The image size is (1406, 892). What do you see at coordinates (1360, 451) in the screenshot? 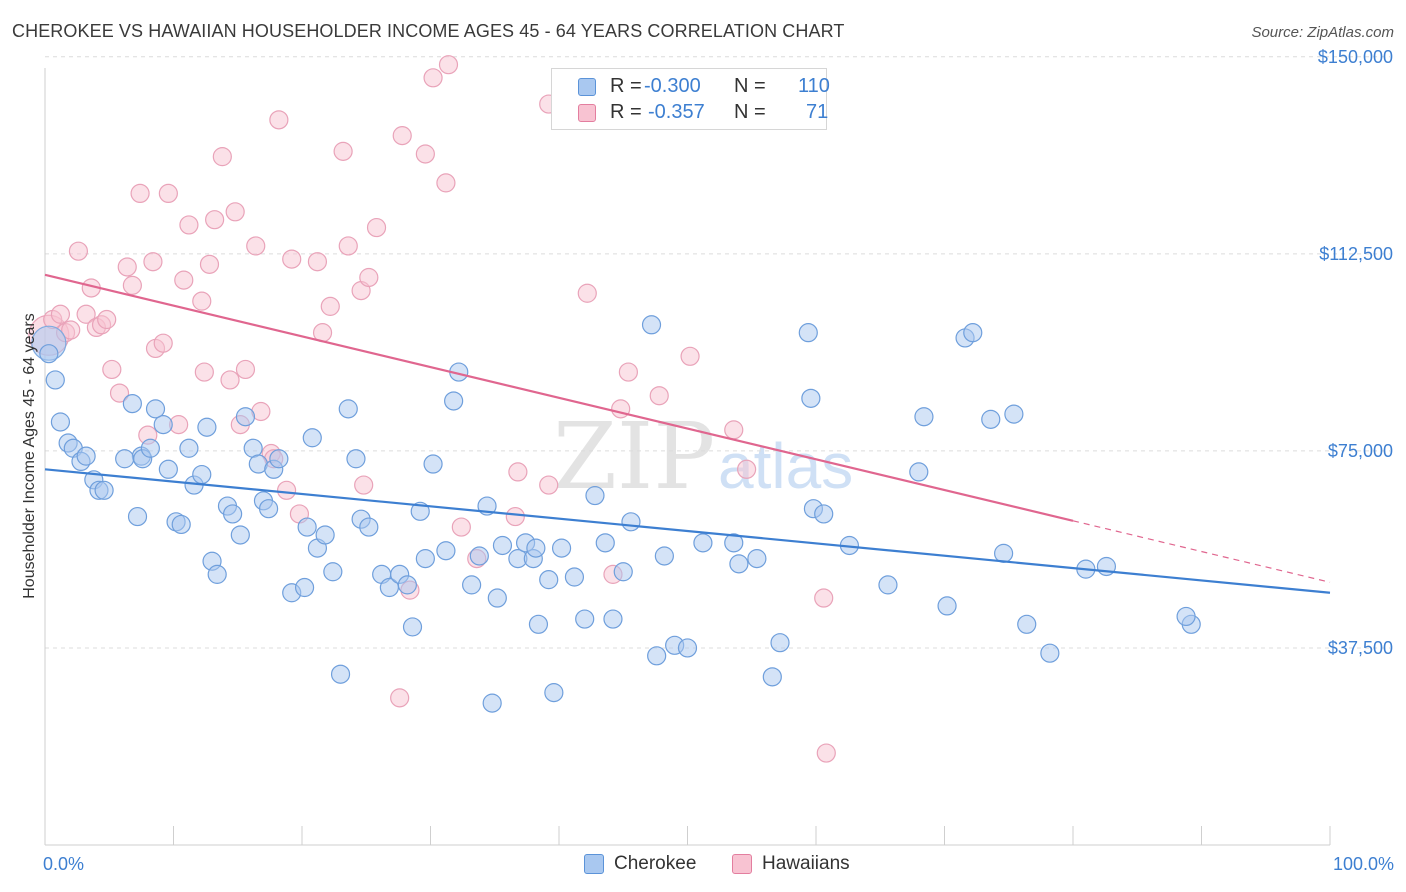
I see `y-tick-label: $75,000` at bounding box center [1360, 451].